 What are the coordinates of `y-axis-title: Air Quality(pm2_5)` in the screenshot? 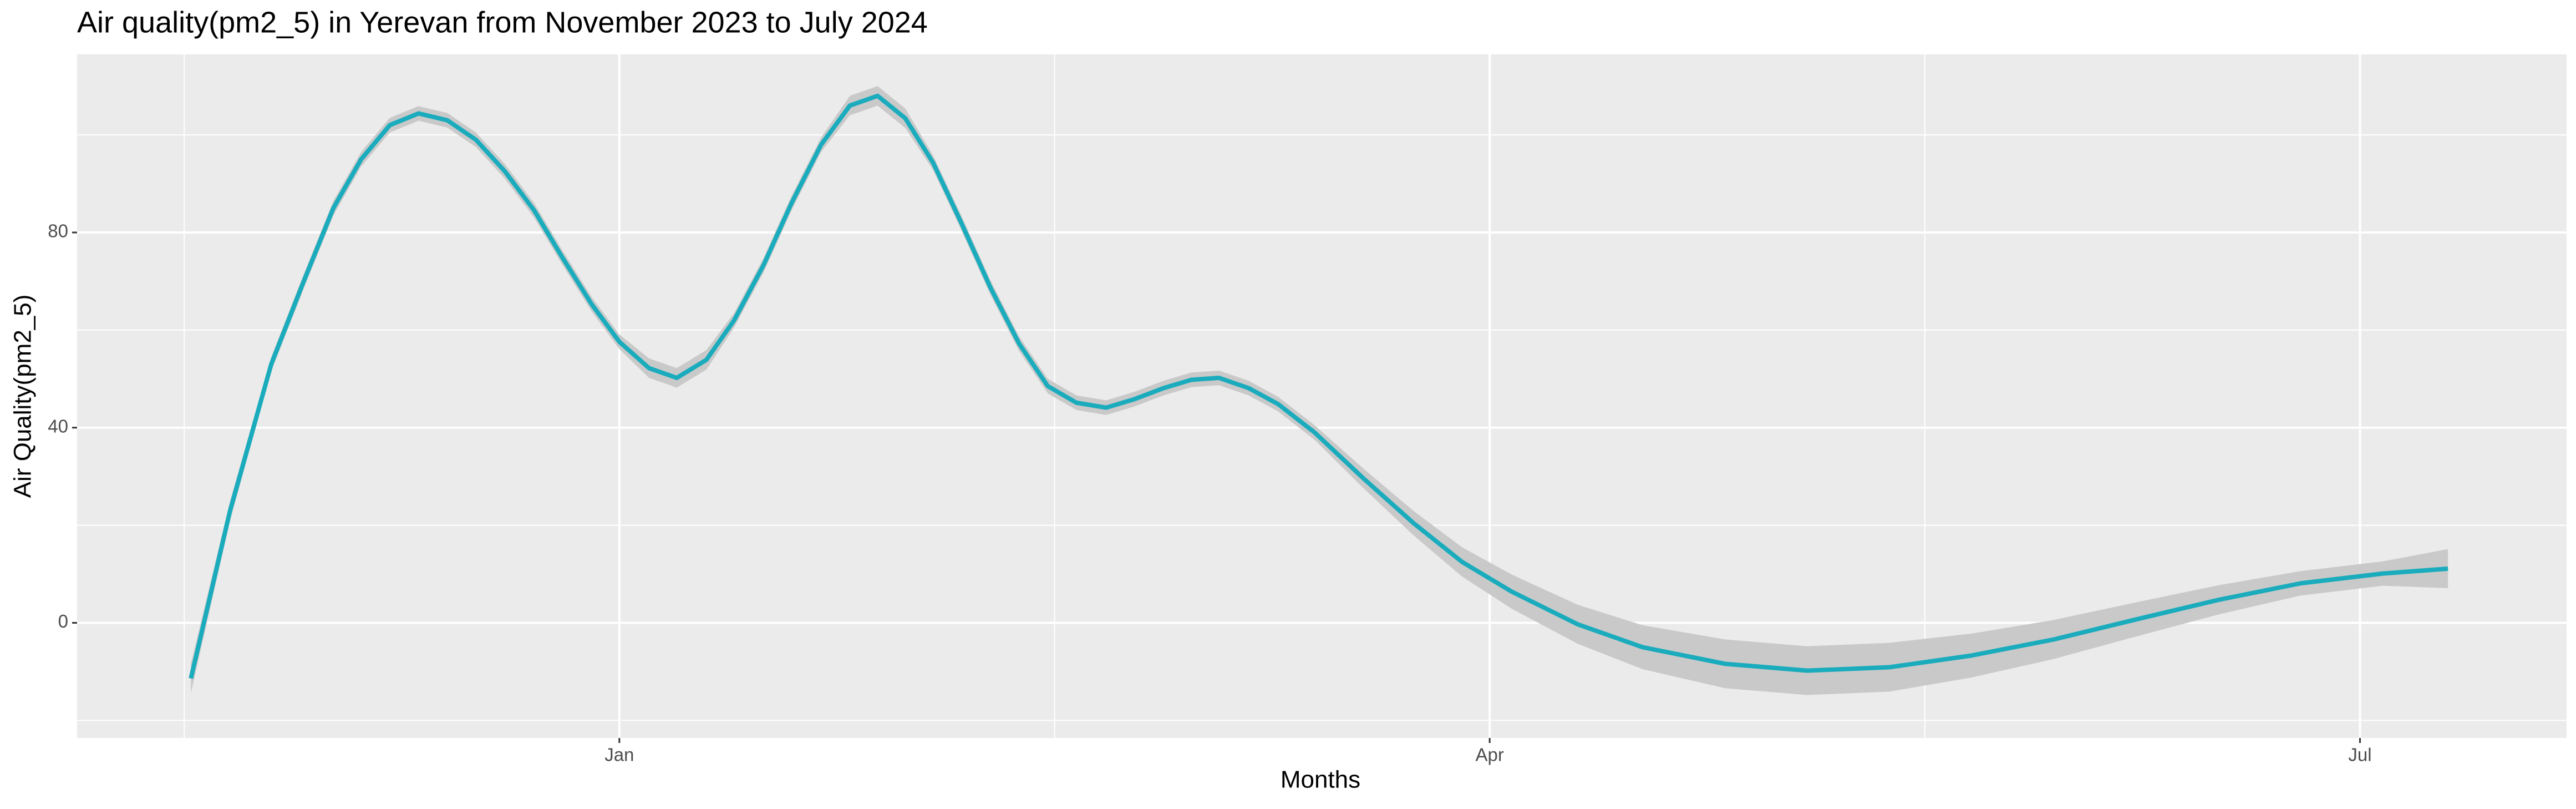 It's located at (23, 397).